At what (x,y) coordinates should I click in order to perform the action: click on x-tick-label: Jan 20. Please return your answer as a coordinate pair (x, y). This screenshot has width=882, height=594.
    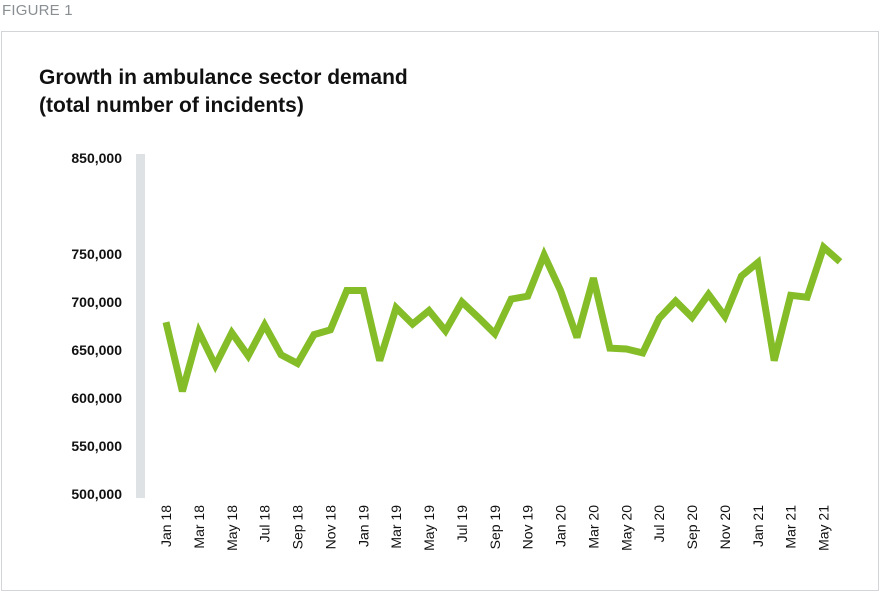
    Looking at the image, I should click on (561, 526).